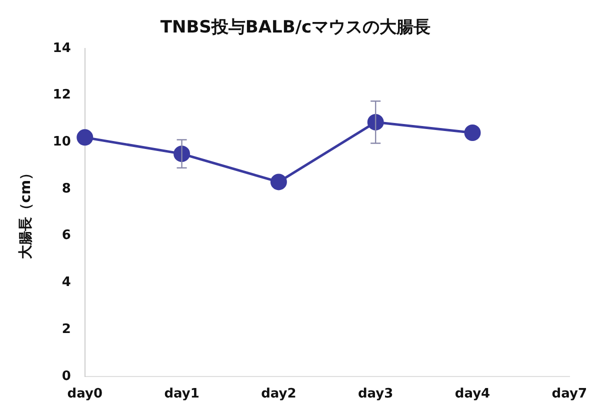 Image resolution: width=605 pixels, height=420 pixels. Describe the element at coordinates (278, 394) in the screenshot. I see `x-tick-label: day2` at that location.